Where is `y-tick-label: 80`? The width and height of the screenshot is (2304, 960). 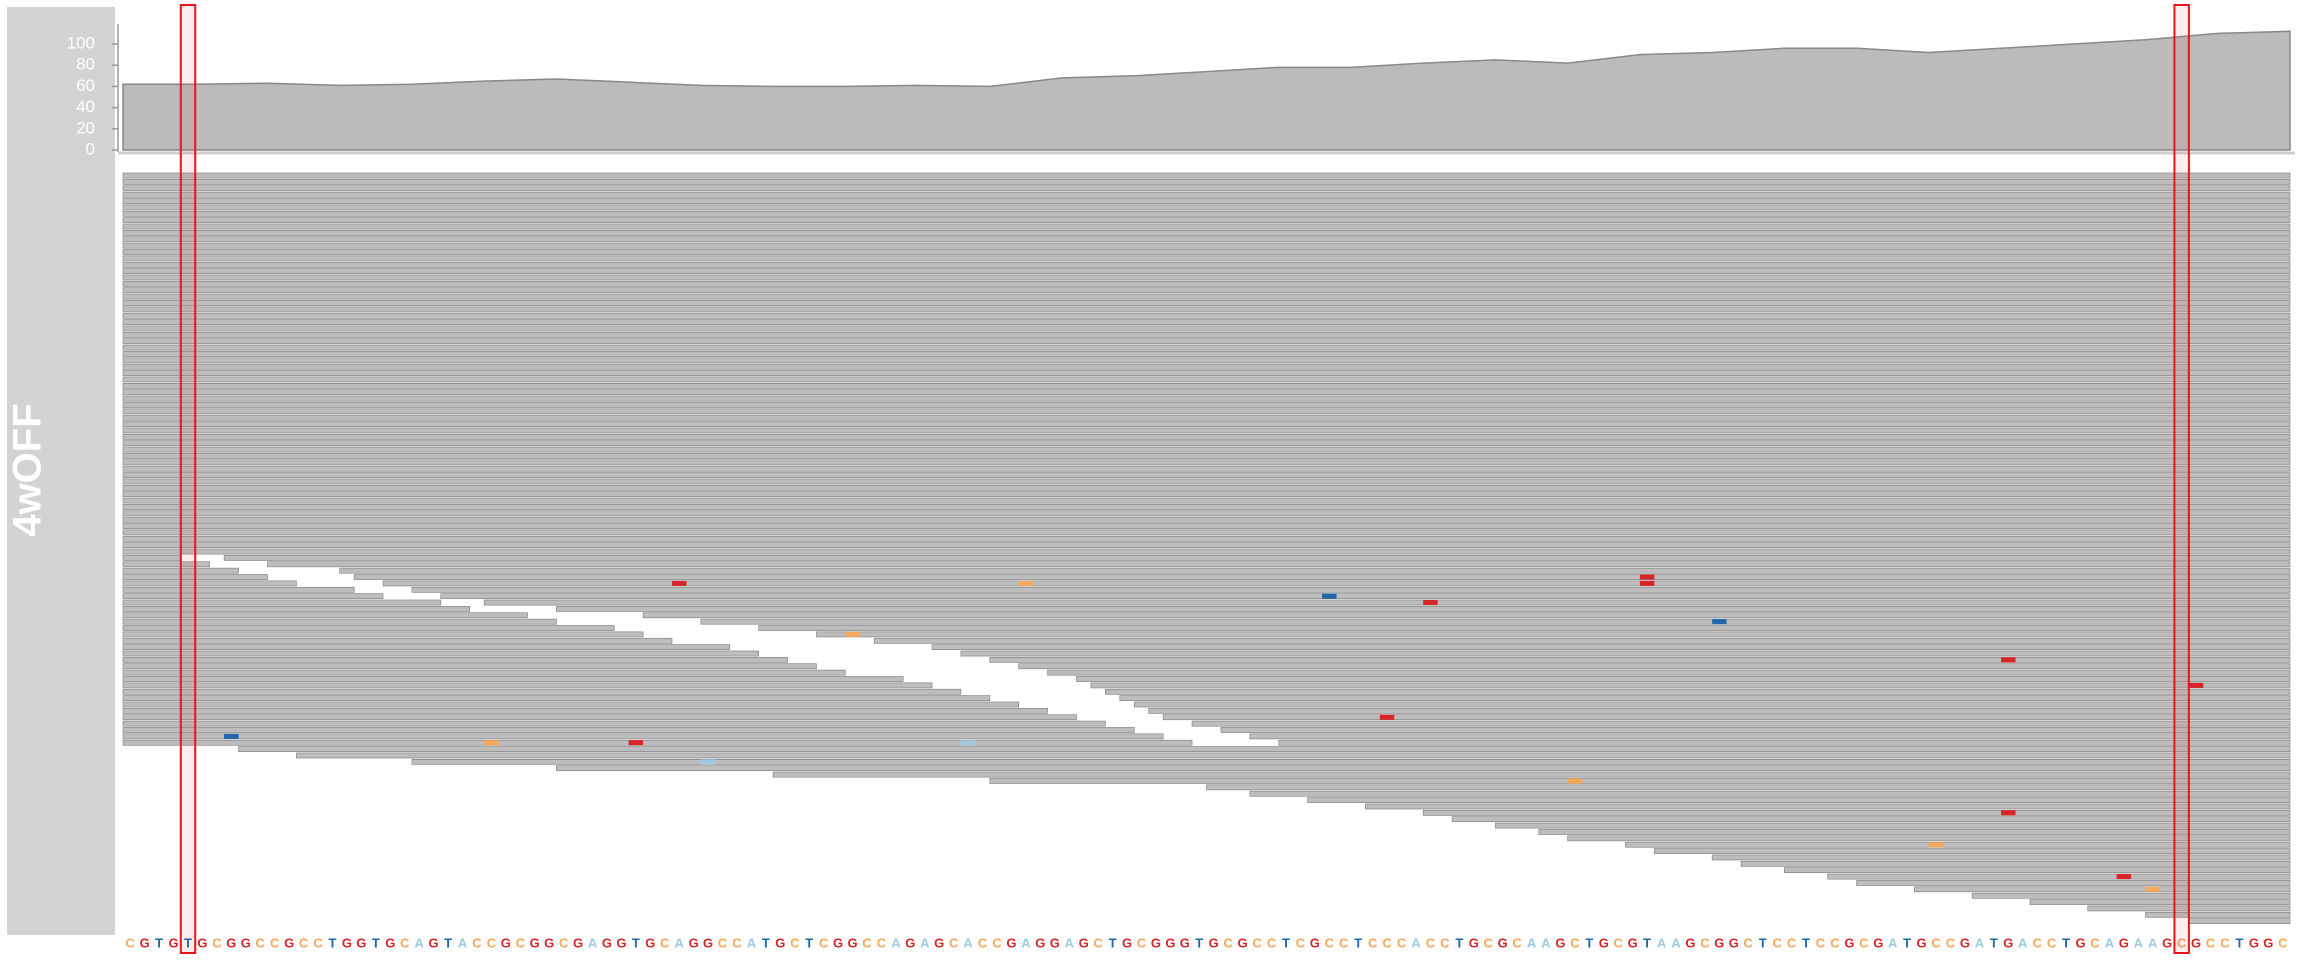
y-tick-label: 80 is located at coordinates (85, 64).